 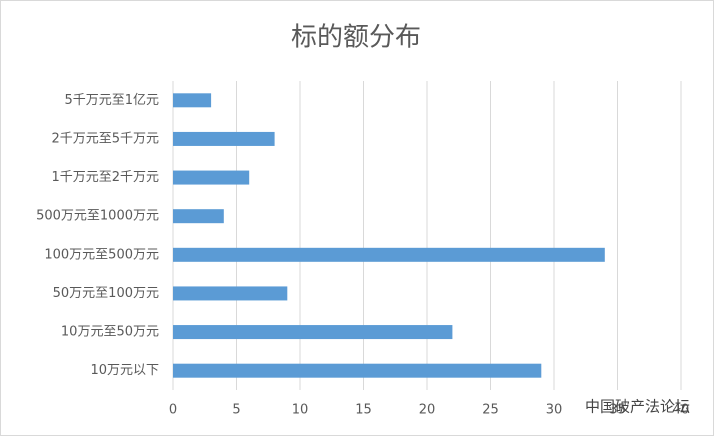 I want to click on y-tick-label: 1千万元至2千万元, so click(x=105, y=177).